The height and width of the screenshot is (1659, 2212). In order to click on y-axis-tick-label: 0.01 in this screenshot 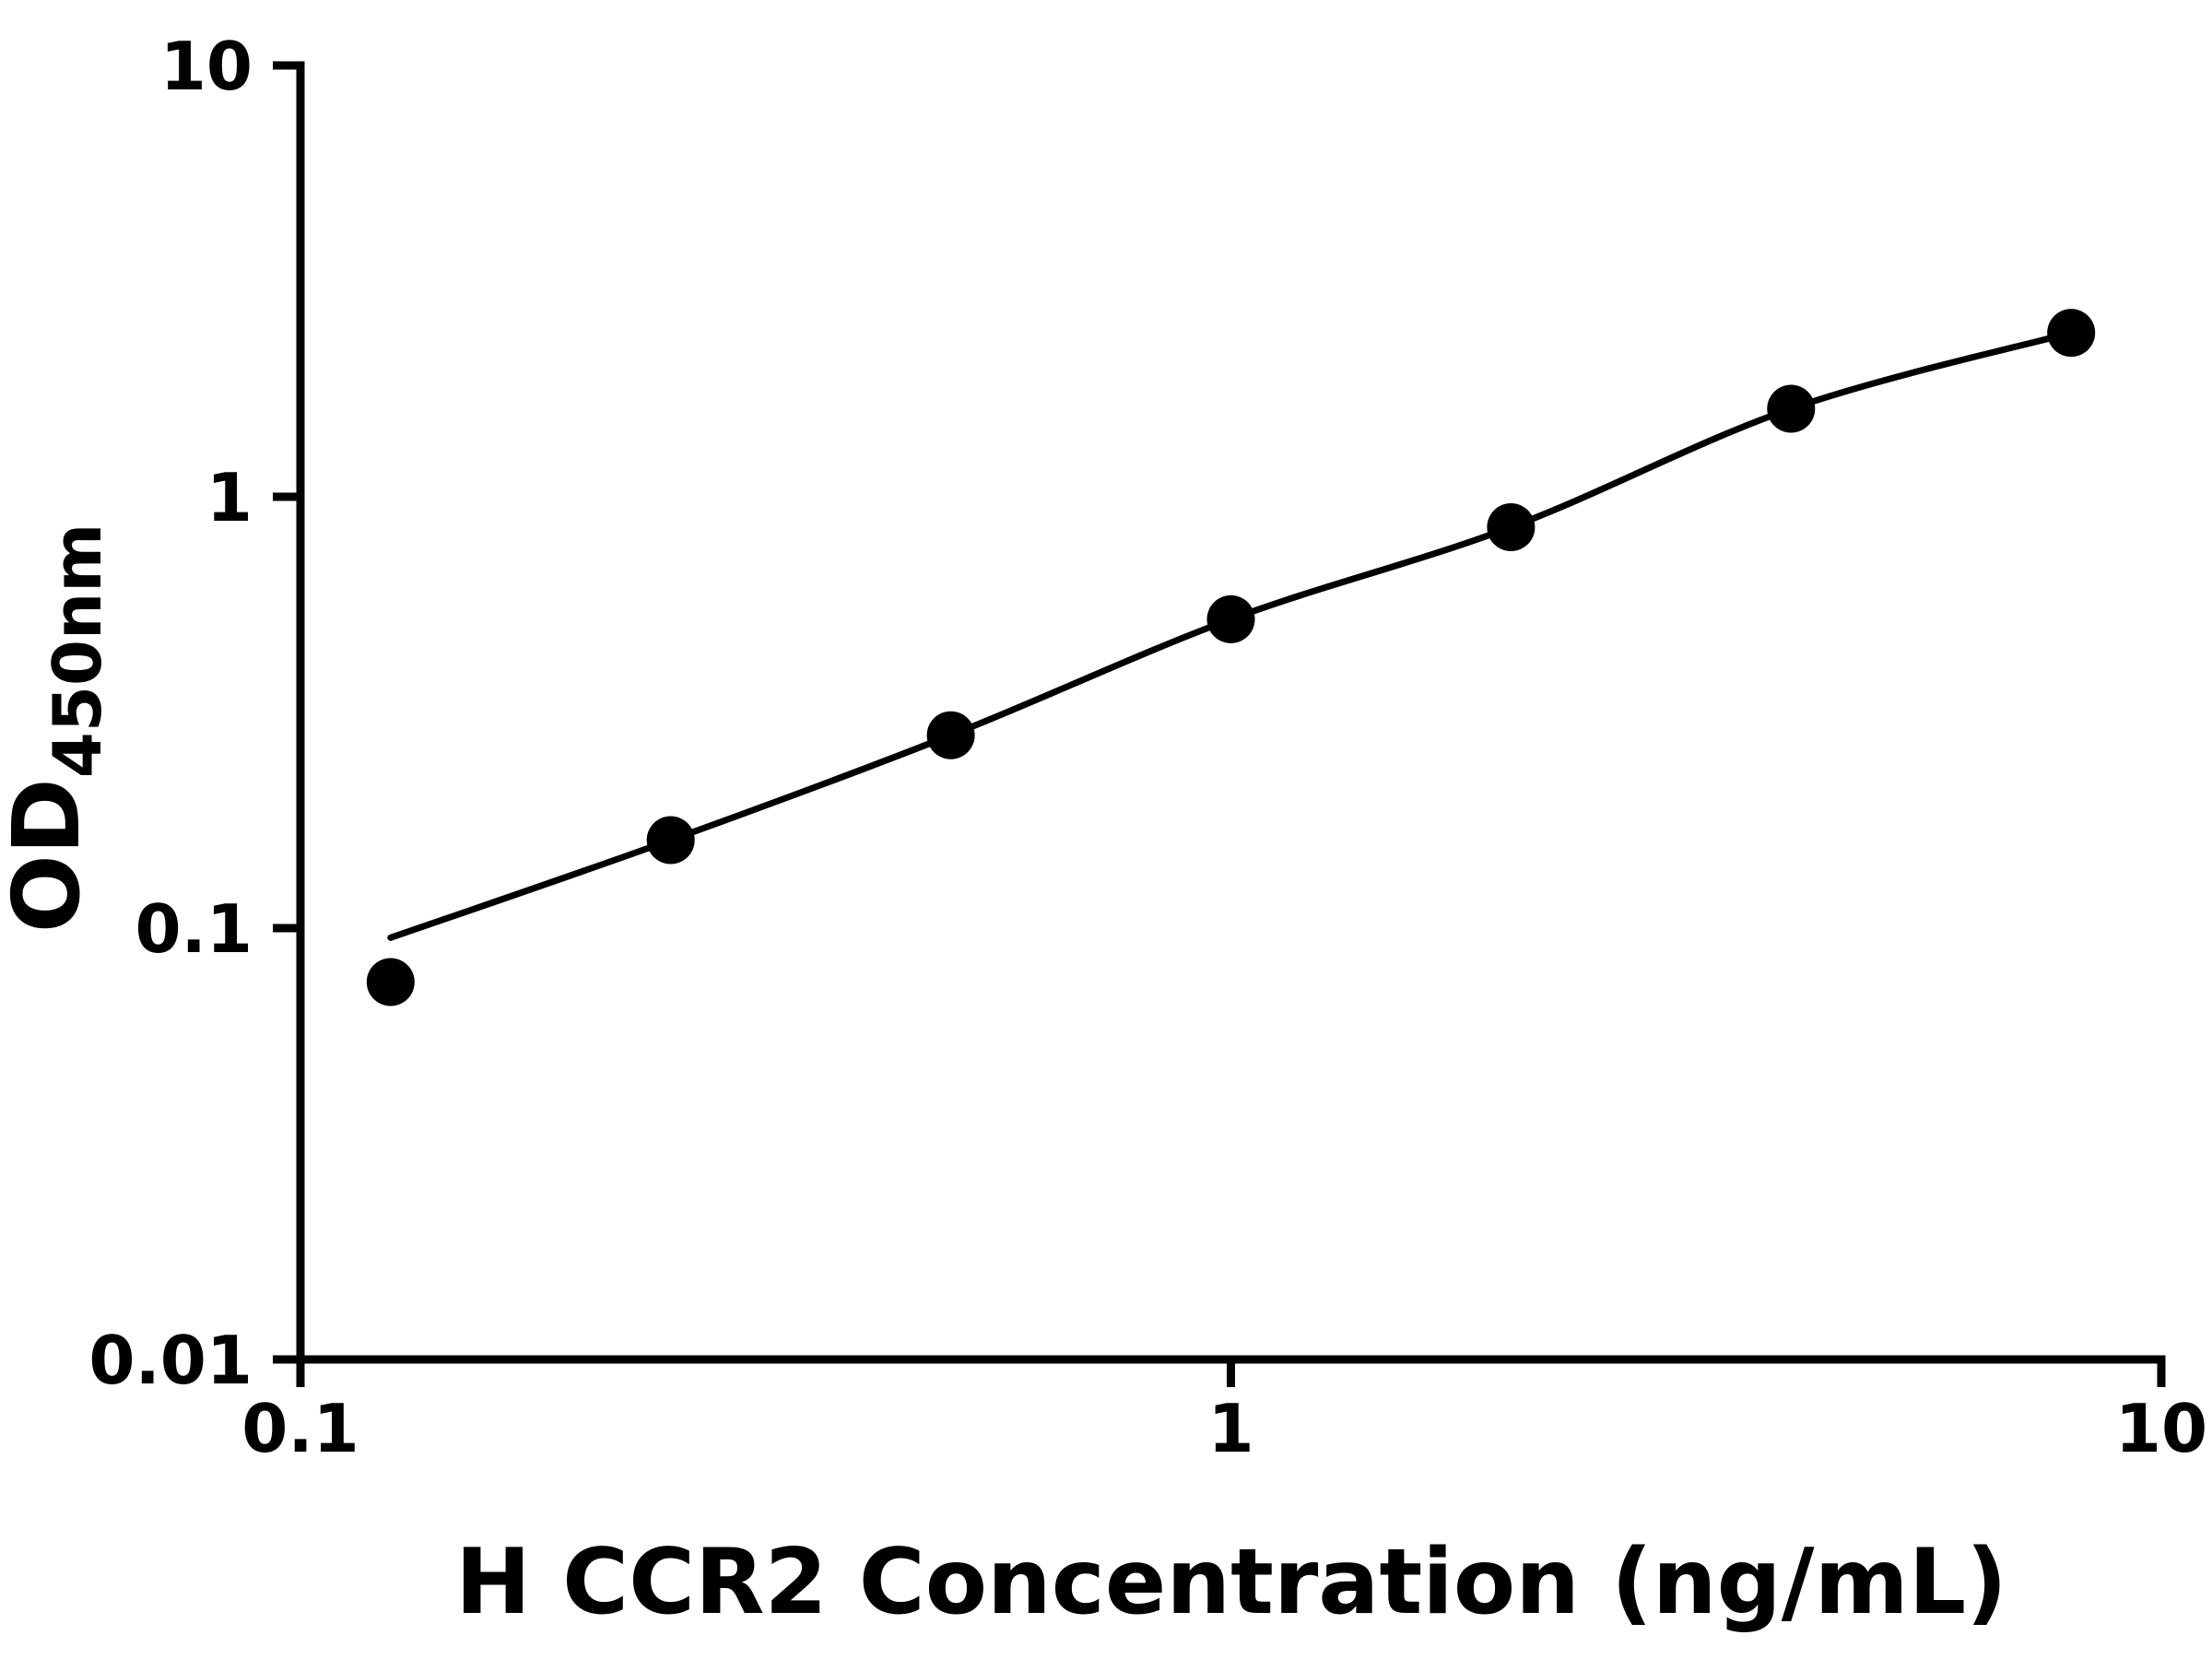, I will do `click(170, 1360)`.